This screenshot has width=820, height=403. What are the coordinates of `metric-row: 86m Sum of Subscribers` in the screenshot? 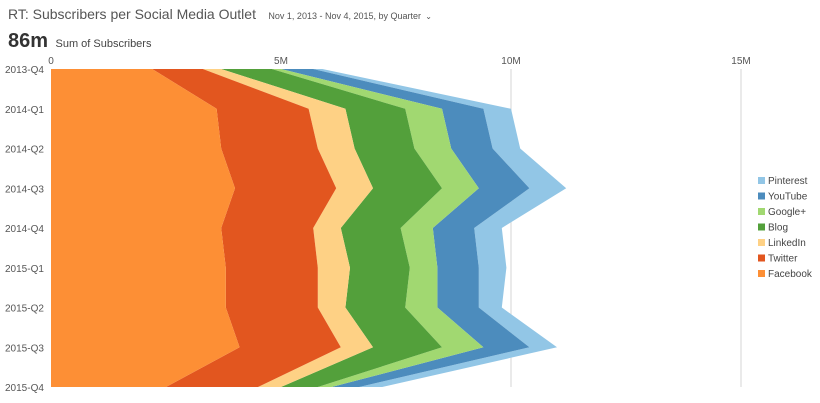 It's located at (79, 41).